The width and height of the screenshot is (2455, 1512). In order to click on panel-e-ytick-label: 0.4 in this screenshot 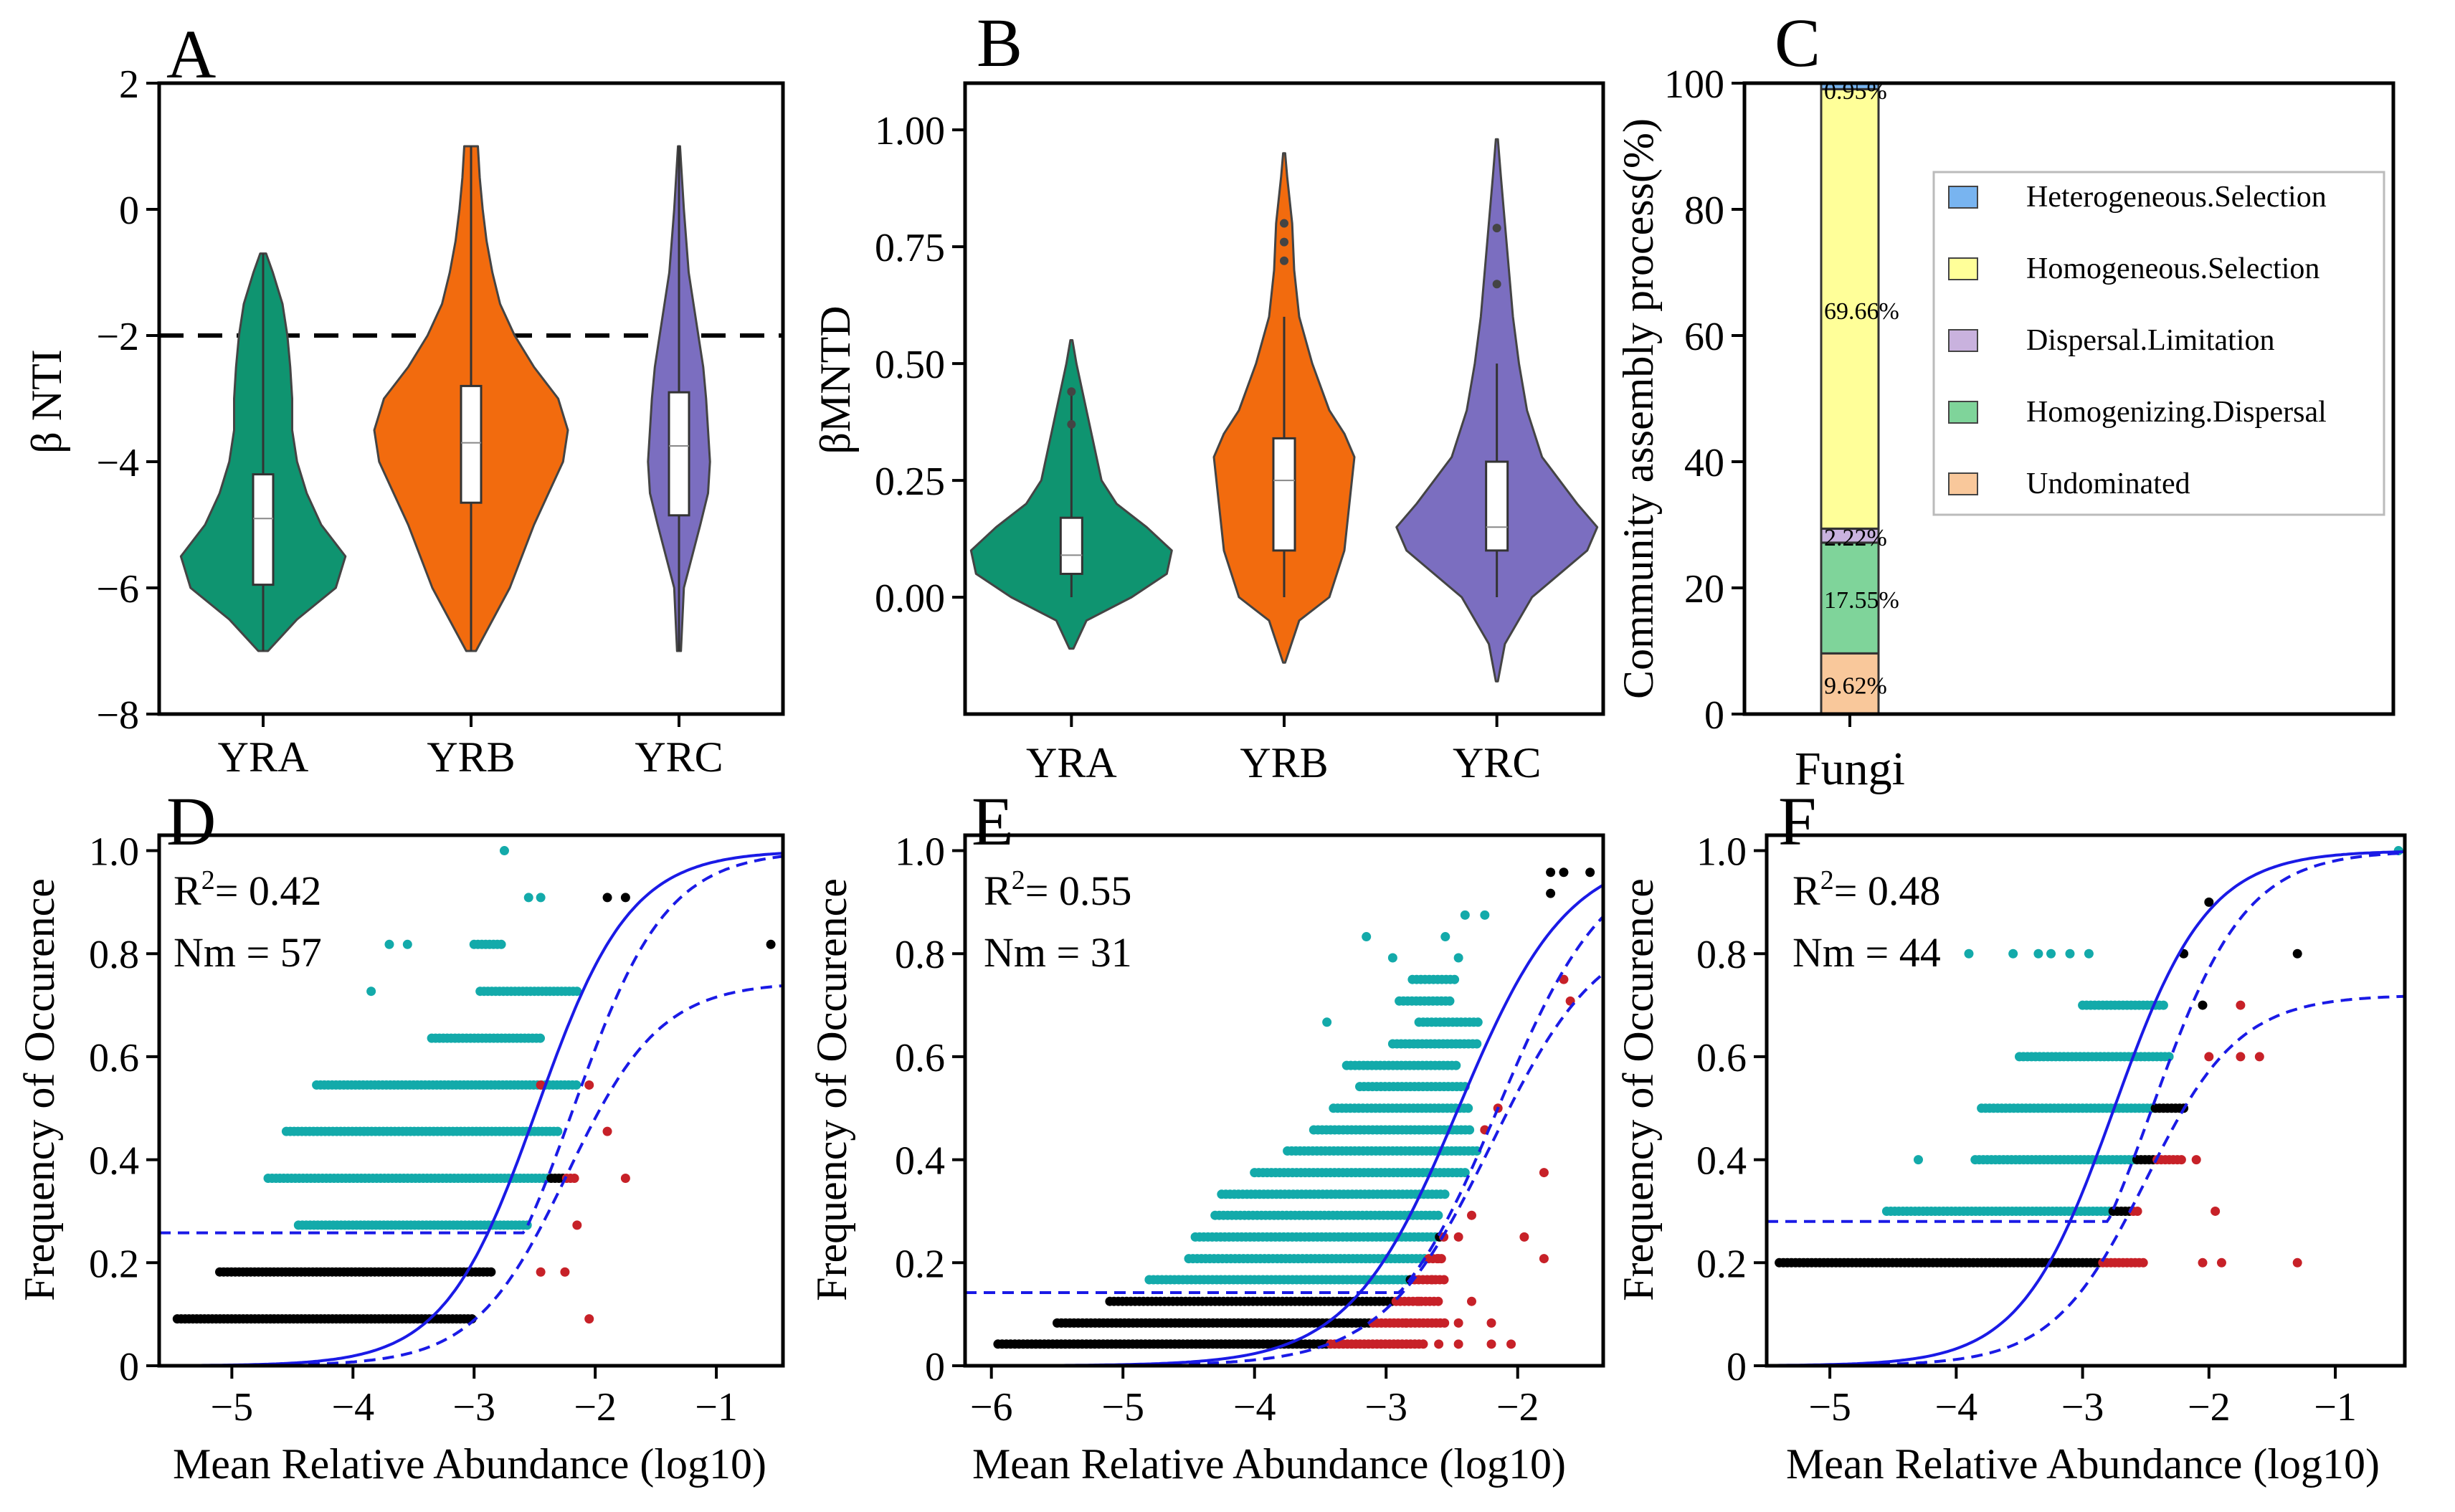, I will do `click(920, 1161)`.